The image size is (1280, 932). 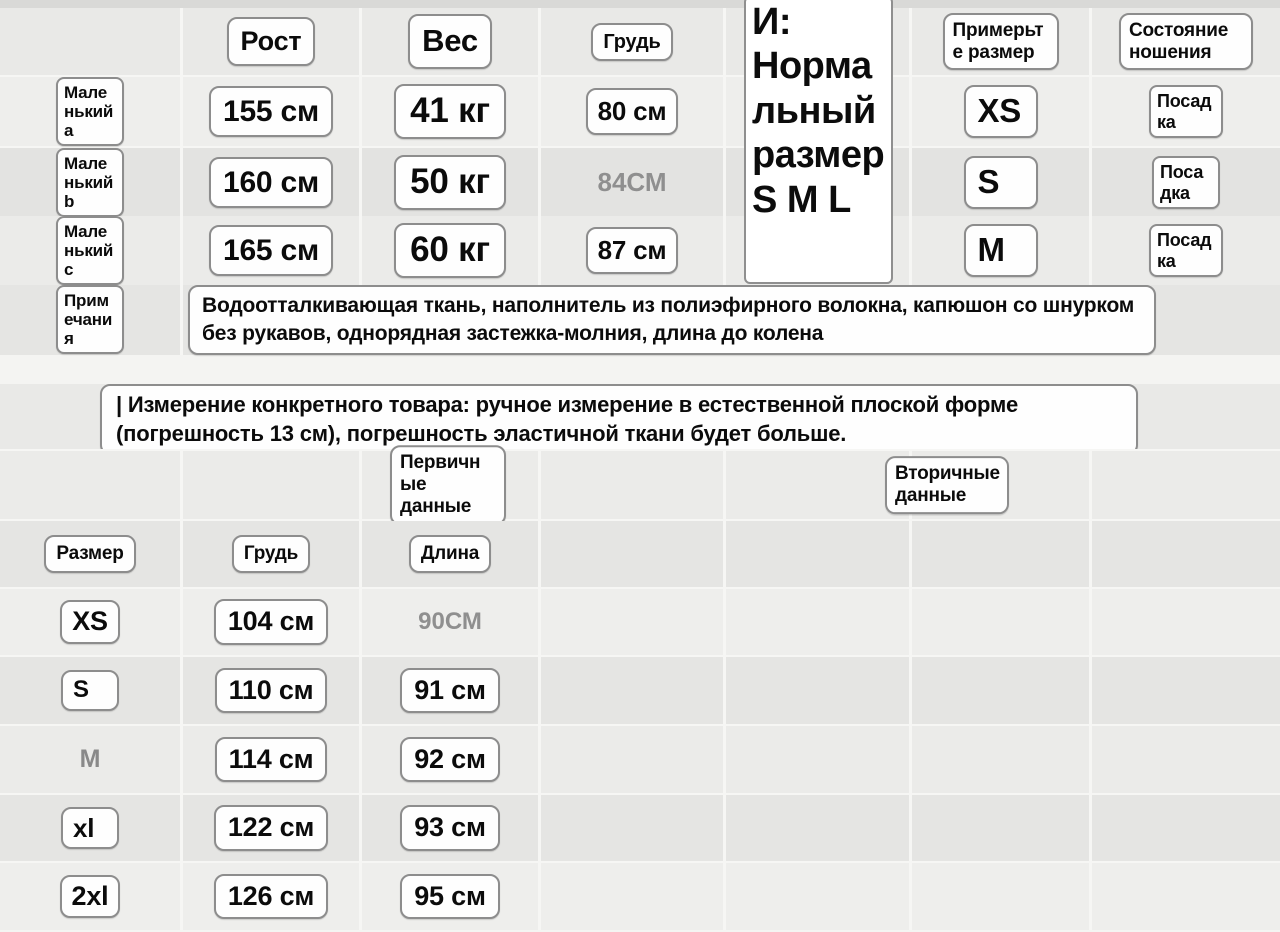 I want to click on size-value: 2xl, so click(x=90, y=896).